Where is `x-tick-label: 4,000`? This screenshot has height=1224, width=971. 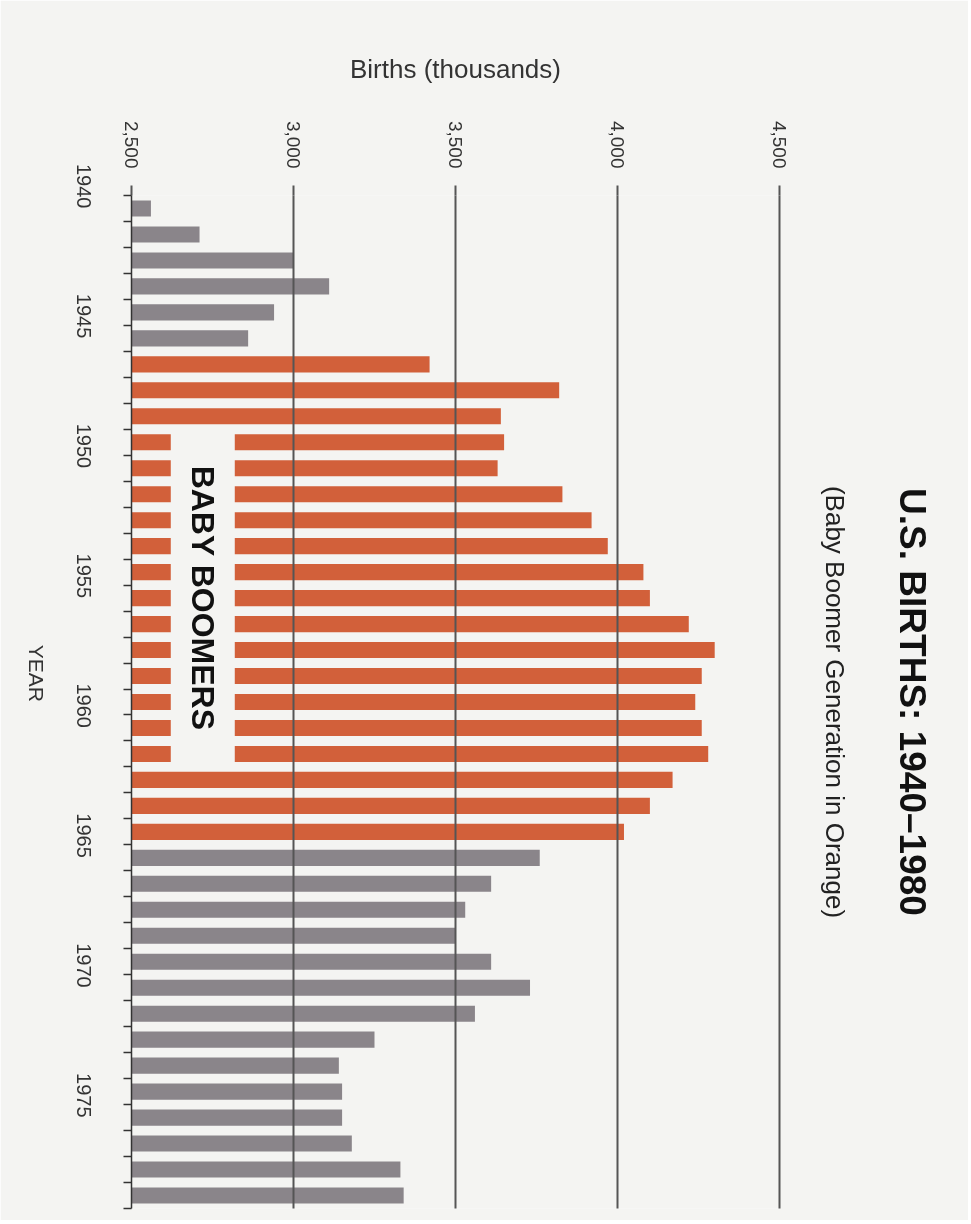
x-tick-label: 4,000 is located at coordinates (617, 144).